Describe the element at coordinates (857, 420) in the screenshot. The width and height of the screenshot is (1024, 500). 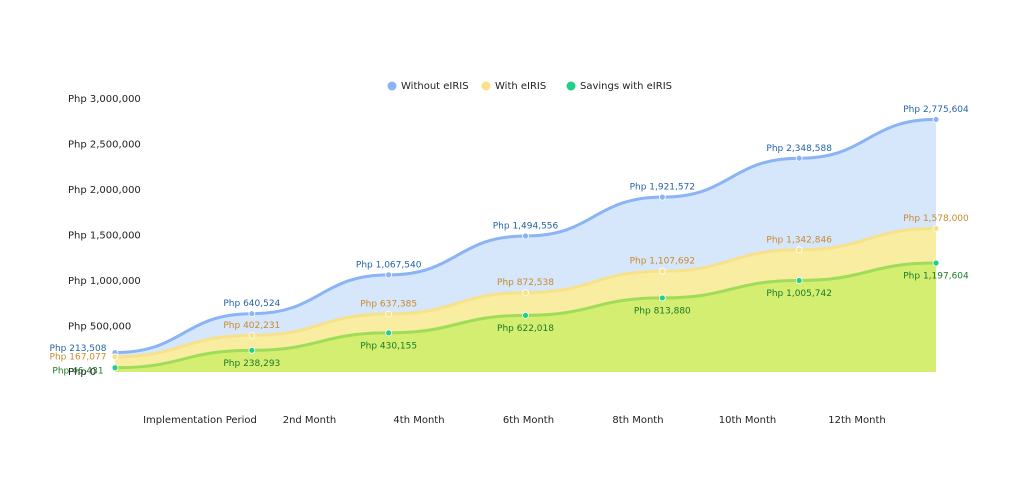
I see `x-tick-label: 12th Month` at that location.